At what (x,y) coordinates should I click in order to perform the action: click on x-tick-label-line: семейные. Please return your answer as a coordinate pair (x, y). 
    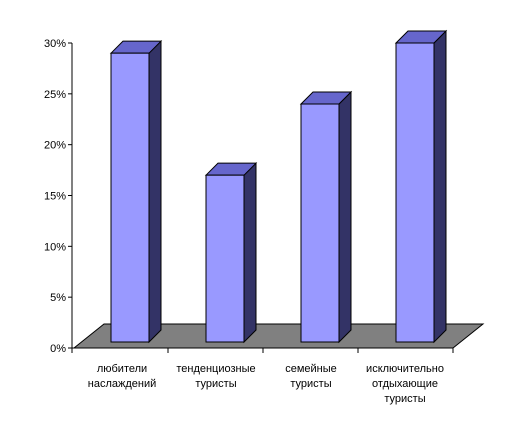
    Looking at the image, I should click on (311, 369).